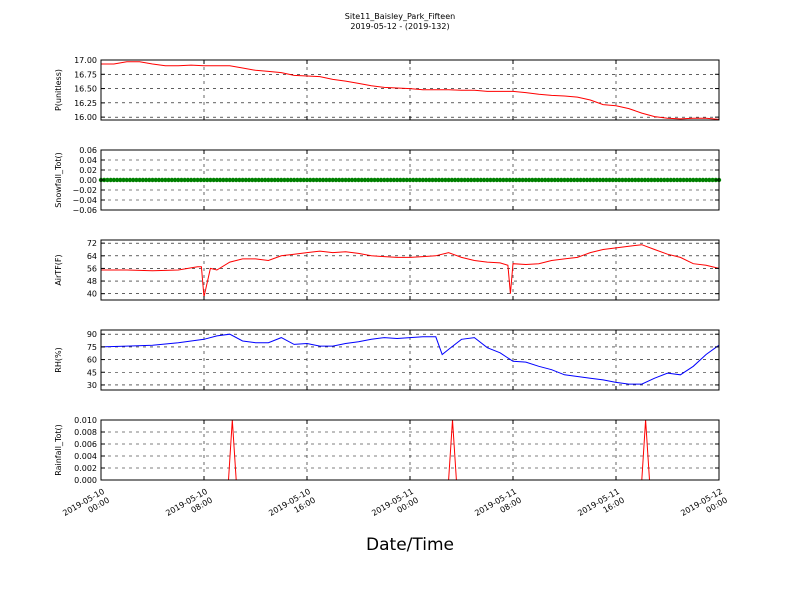 The image size is (800, 600). What do you see at coordinates (85, 89) in the screenshot?
I see `y-tick-label: 16.50` at bounding box center [85, 89].